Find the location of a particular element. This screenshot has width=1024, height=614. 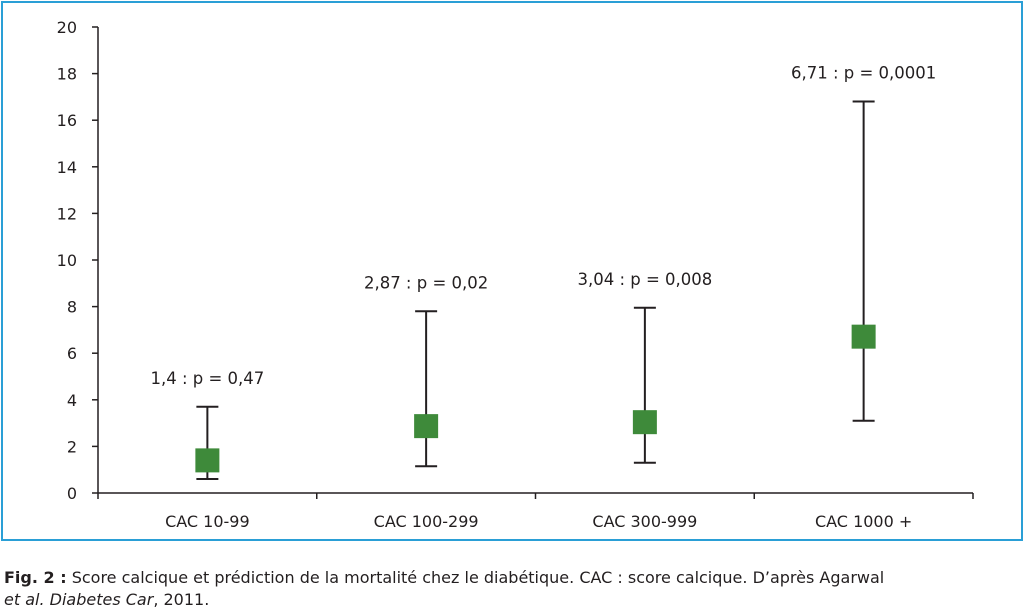

y-tick-label: 14 is located at coordinates (67, 167).